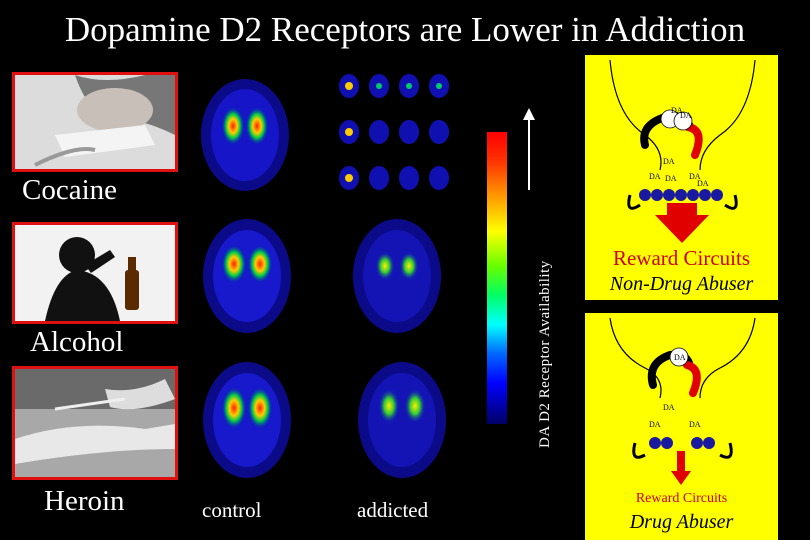  I want to click on control-scan-alcohol, so click(247, 276).